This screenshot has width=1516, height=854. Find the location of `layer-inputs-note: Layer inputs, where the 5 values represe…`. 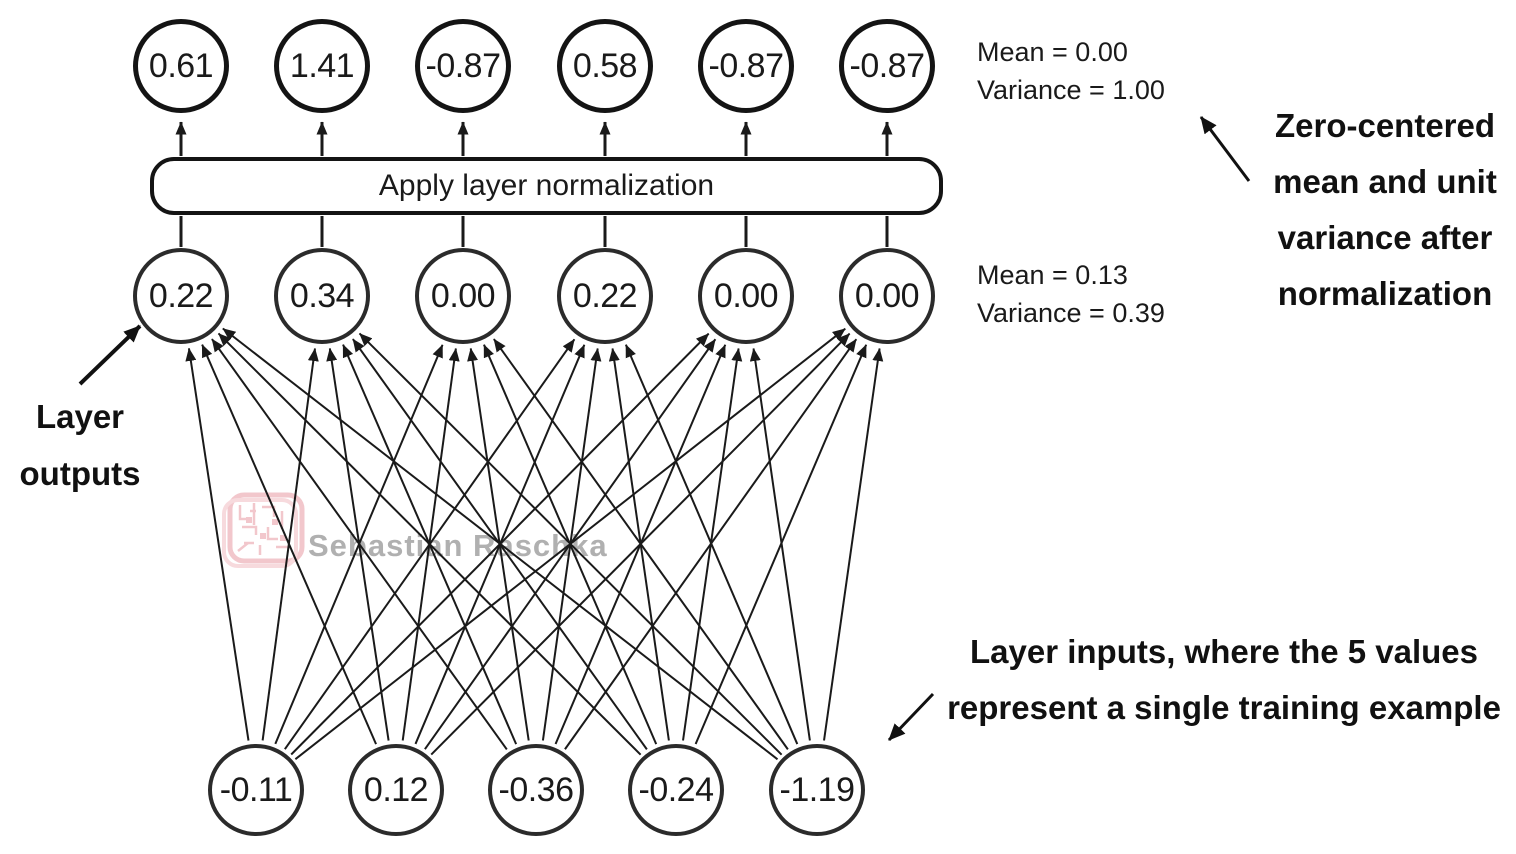

layer-inputs-note: Layer inputs, where the 5 values represe… is located at coordinates (1224, 680).